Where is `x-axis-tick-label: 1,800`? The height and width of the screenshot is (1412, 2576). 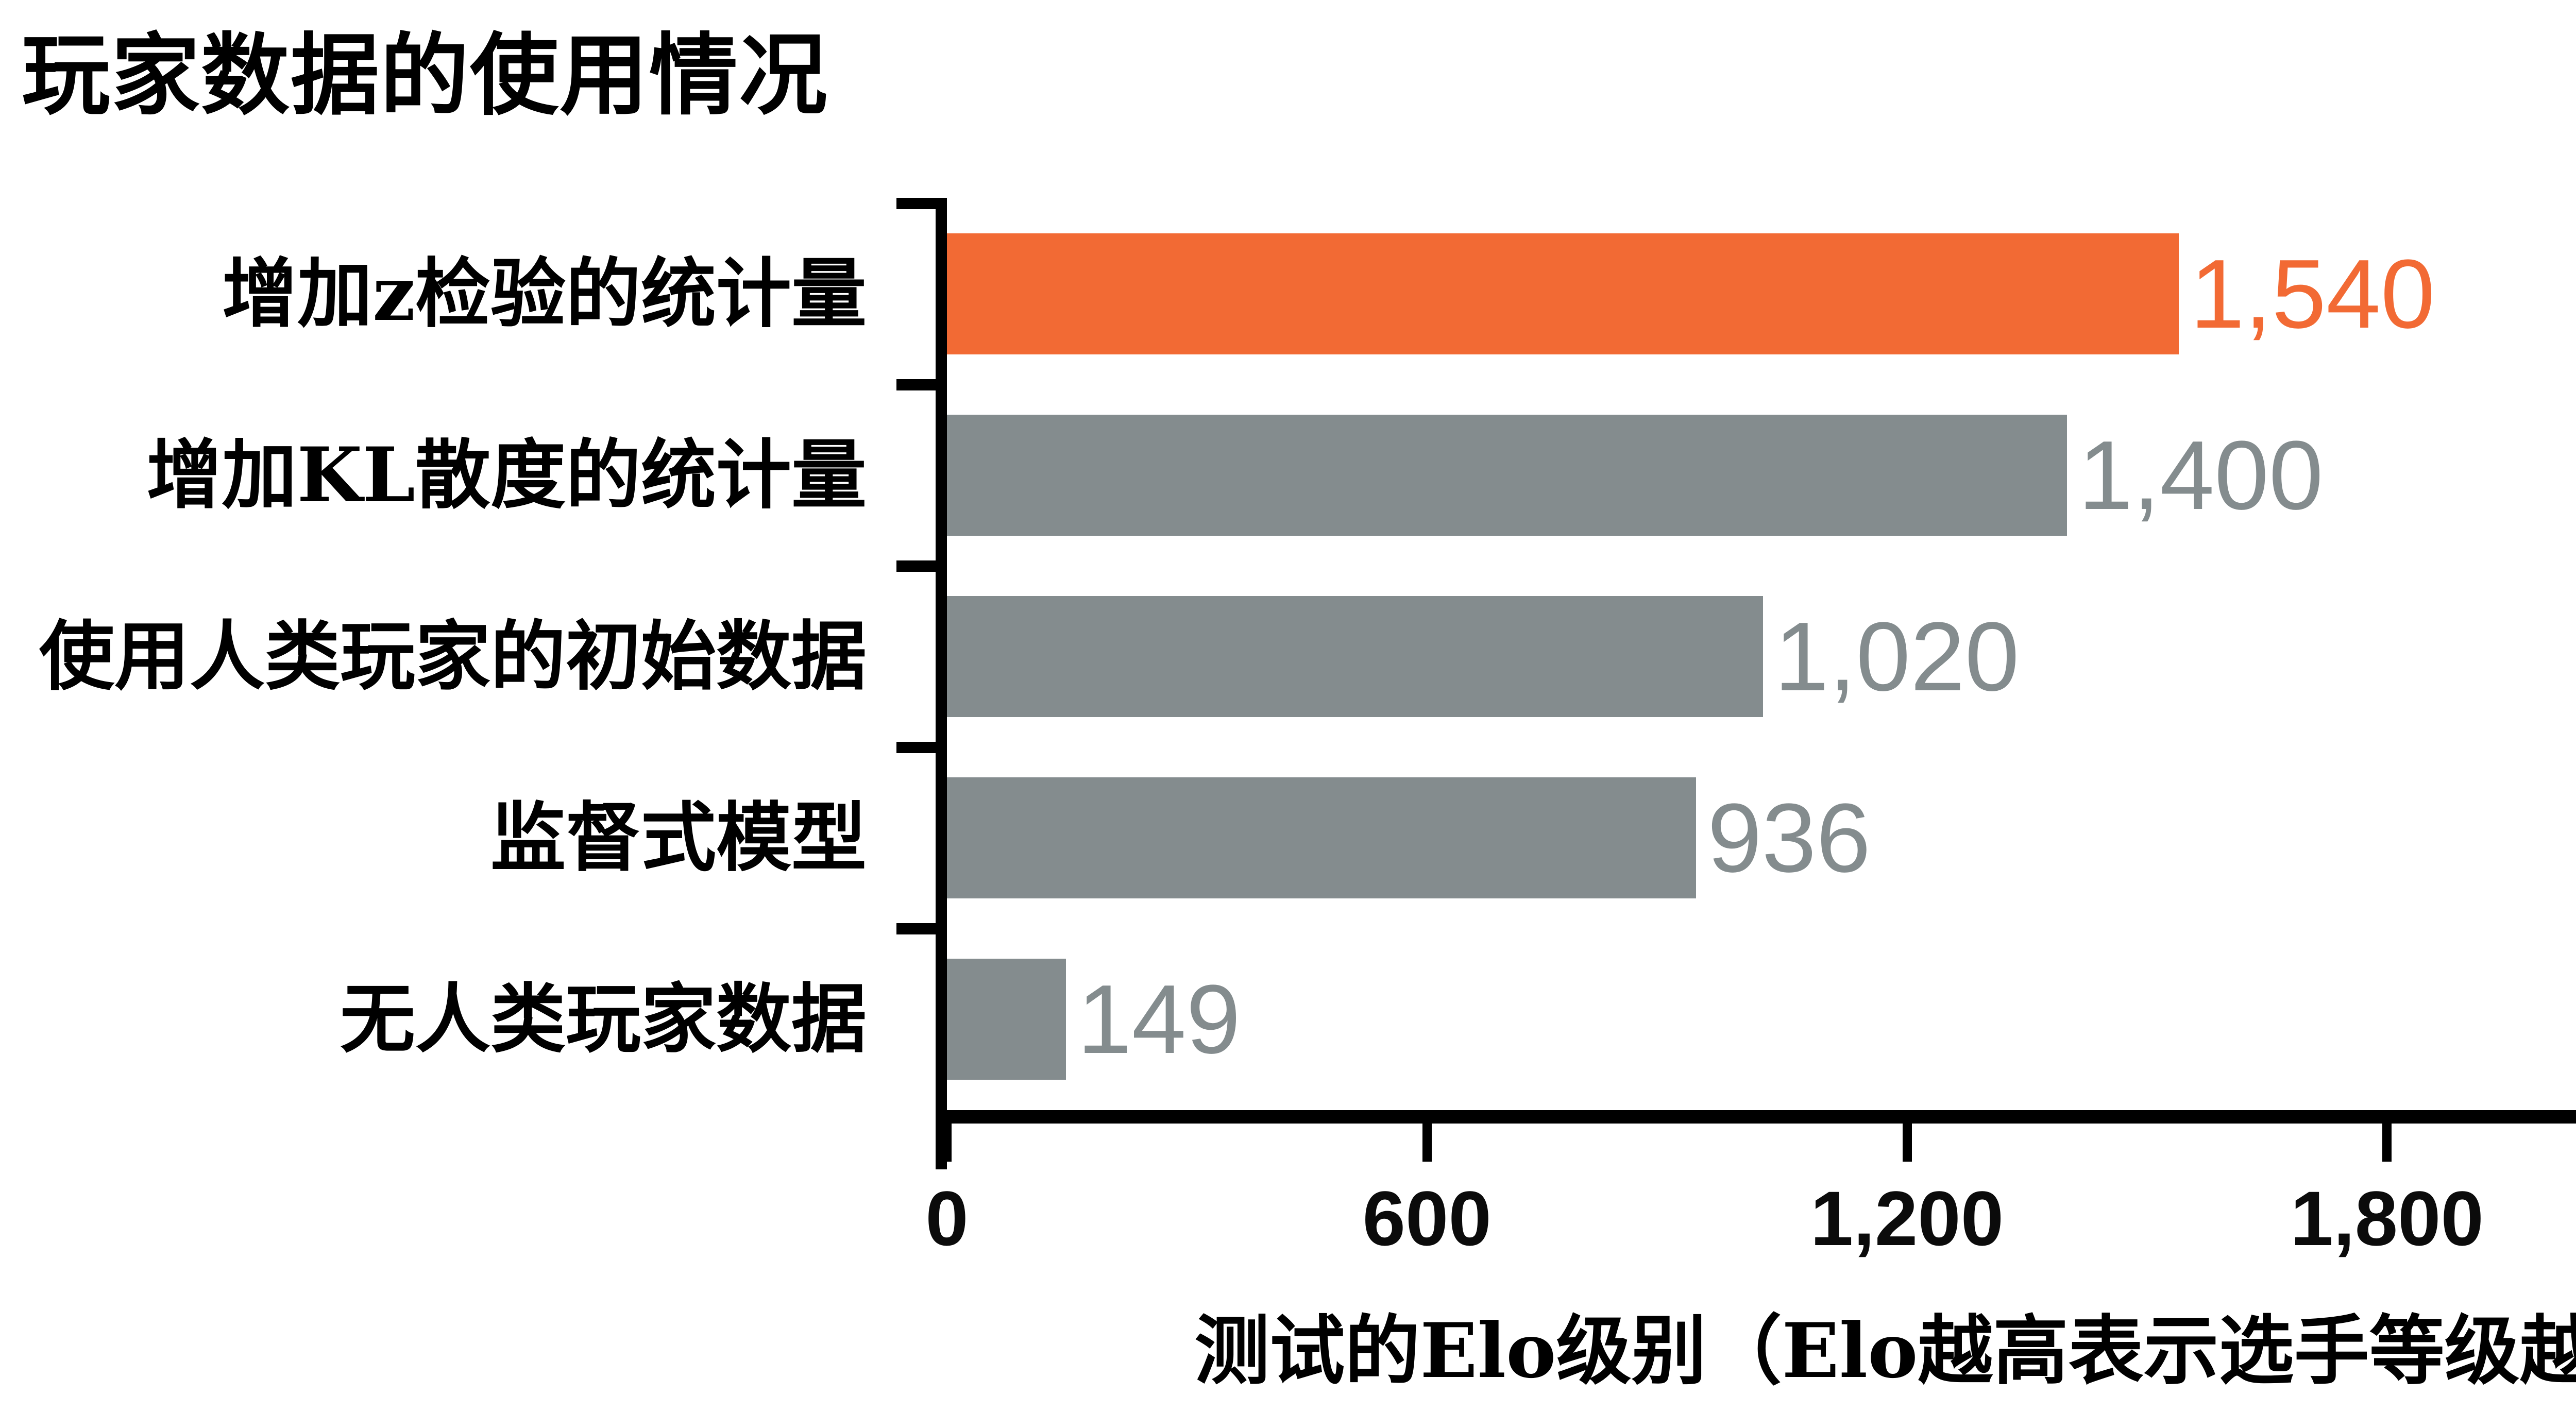 x-axis-tick-label: 1,800 is located at coordinates (2387, 1218).